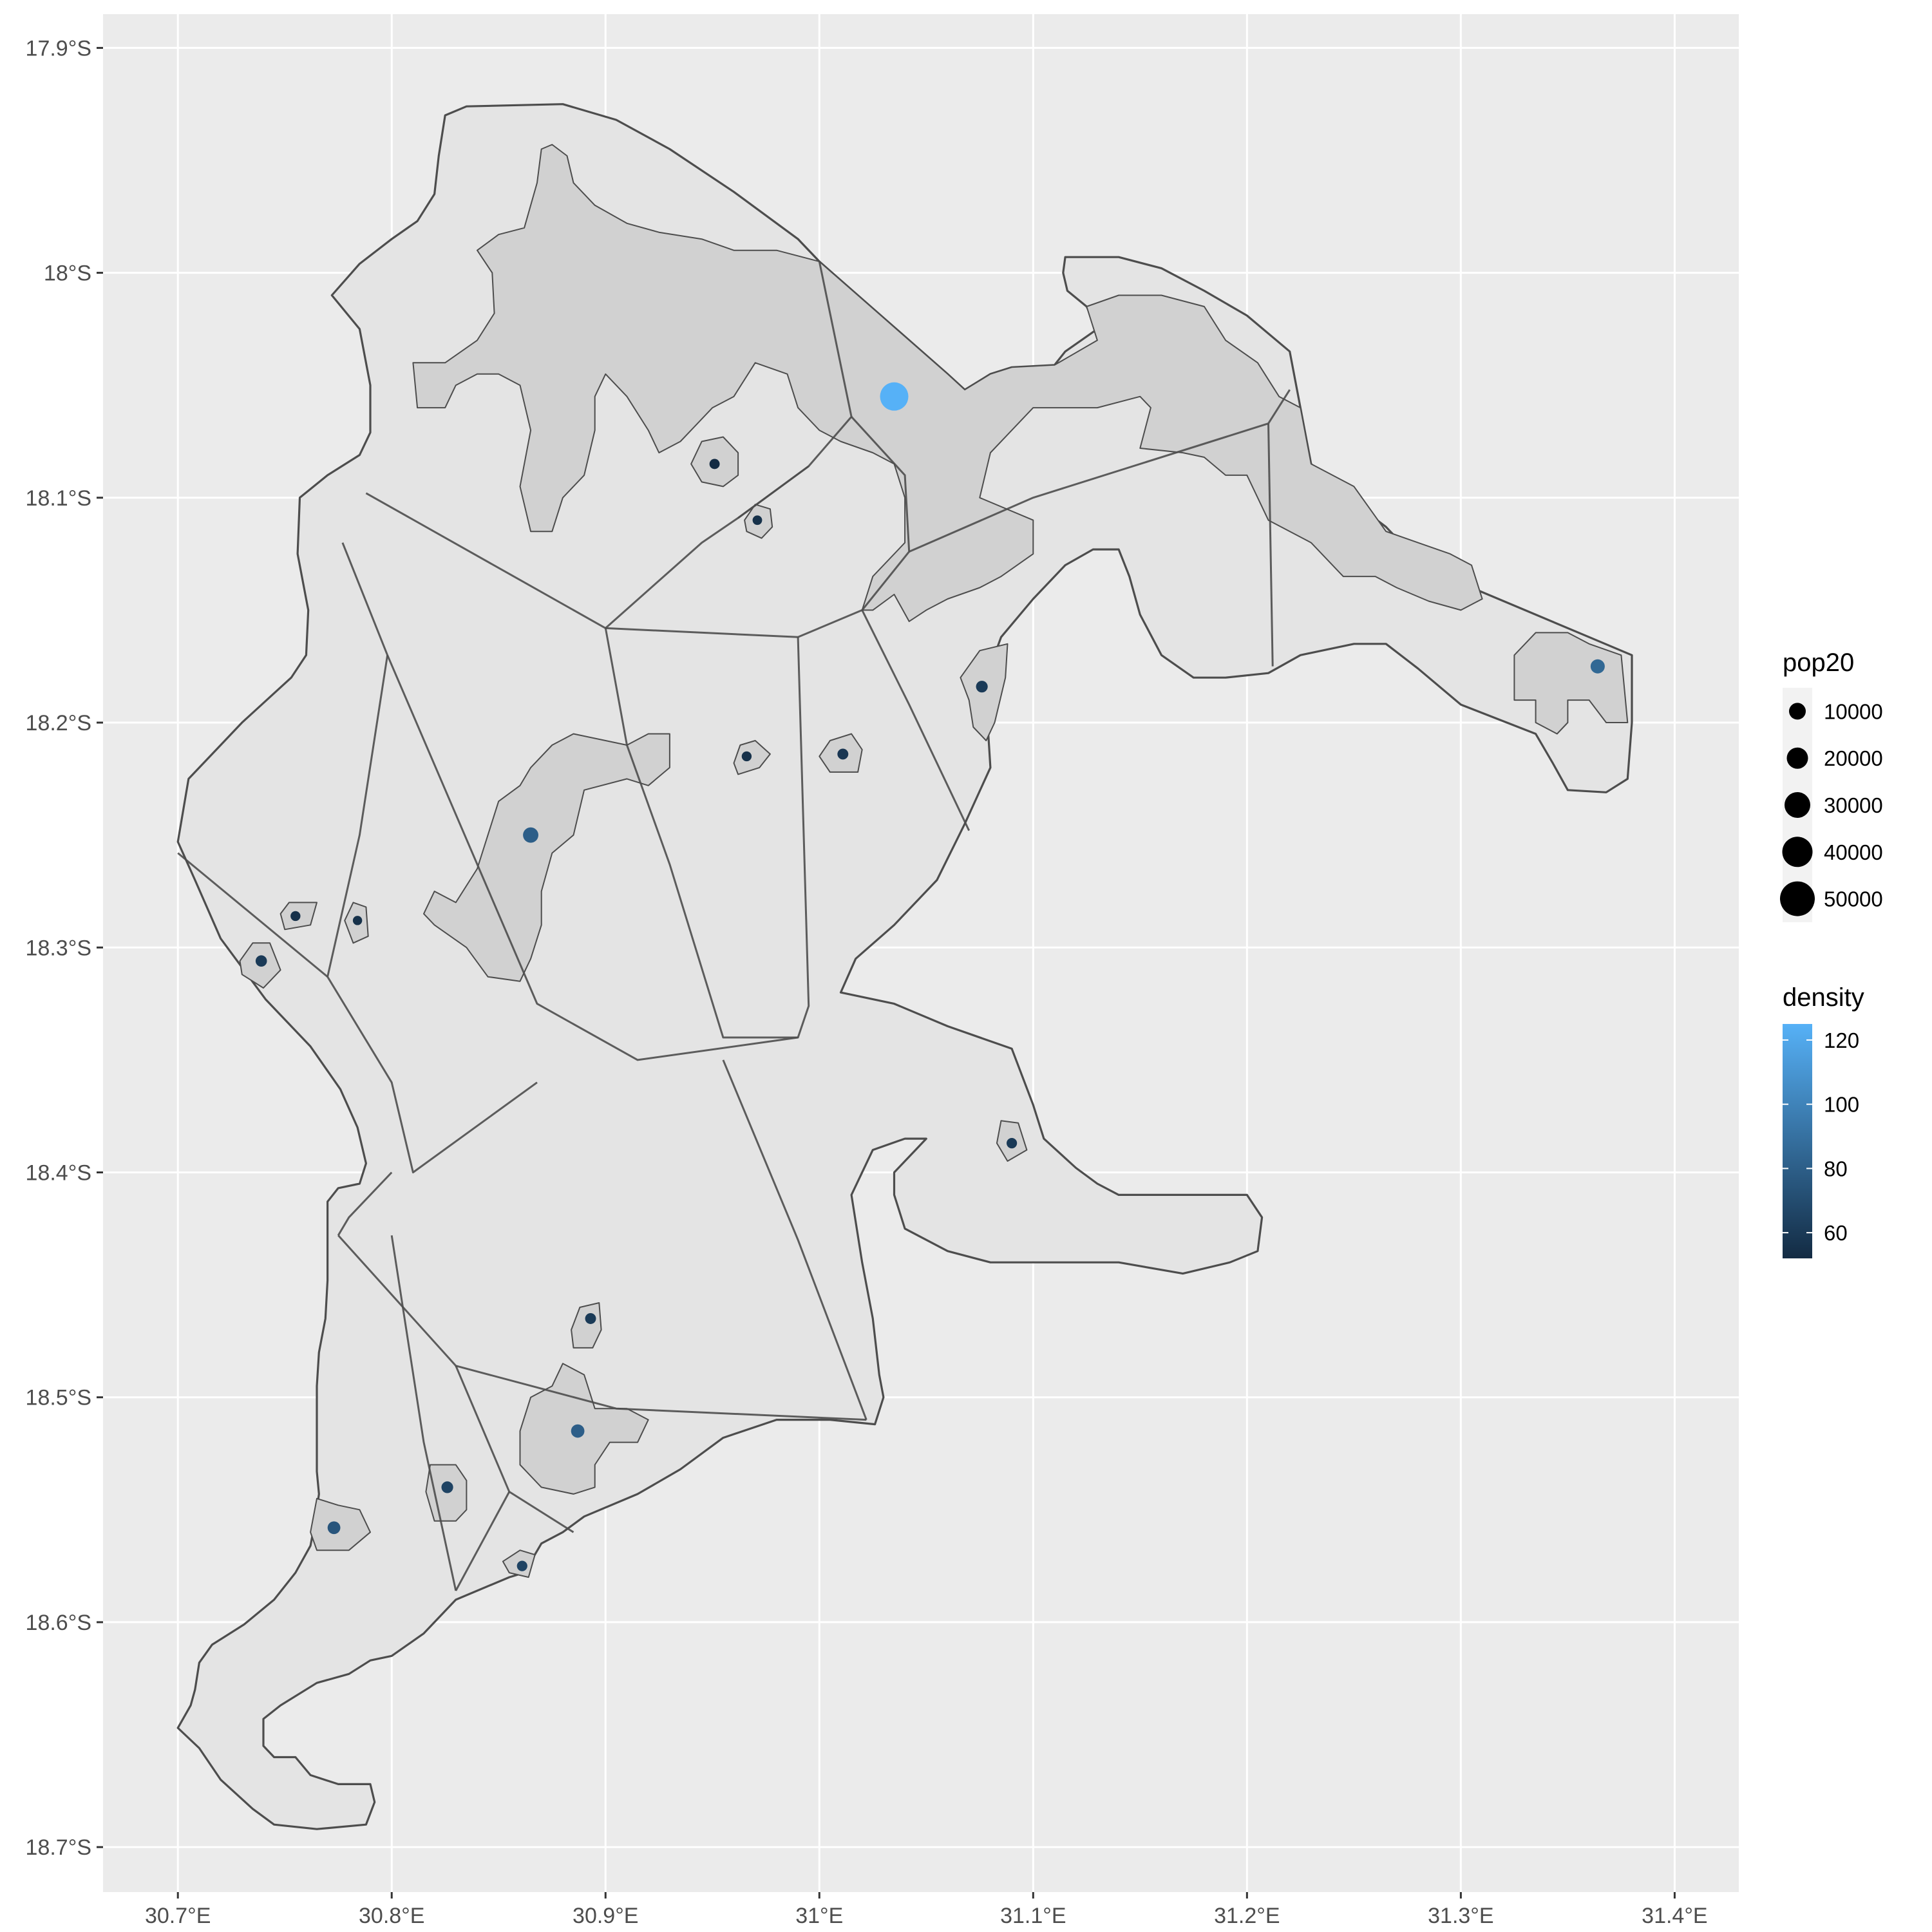 Image resolution: width=1932 pixels, height=1932 pixels. Describe the element at coordinates (947, 383) in the screenshot. I see `settlement-north-large` at that location.